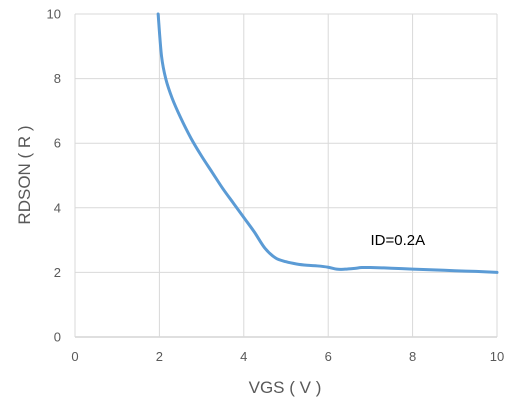 Image resolution: width=512 pixels, height=405 pixels. I want to click on y-tick-label: 6, so click(57, 143).